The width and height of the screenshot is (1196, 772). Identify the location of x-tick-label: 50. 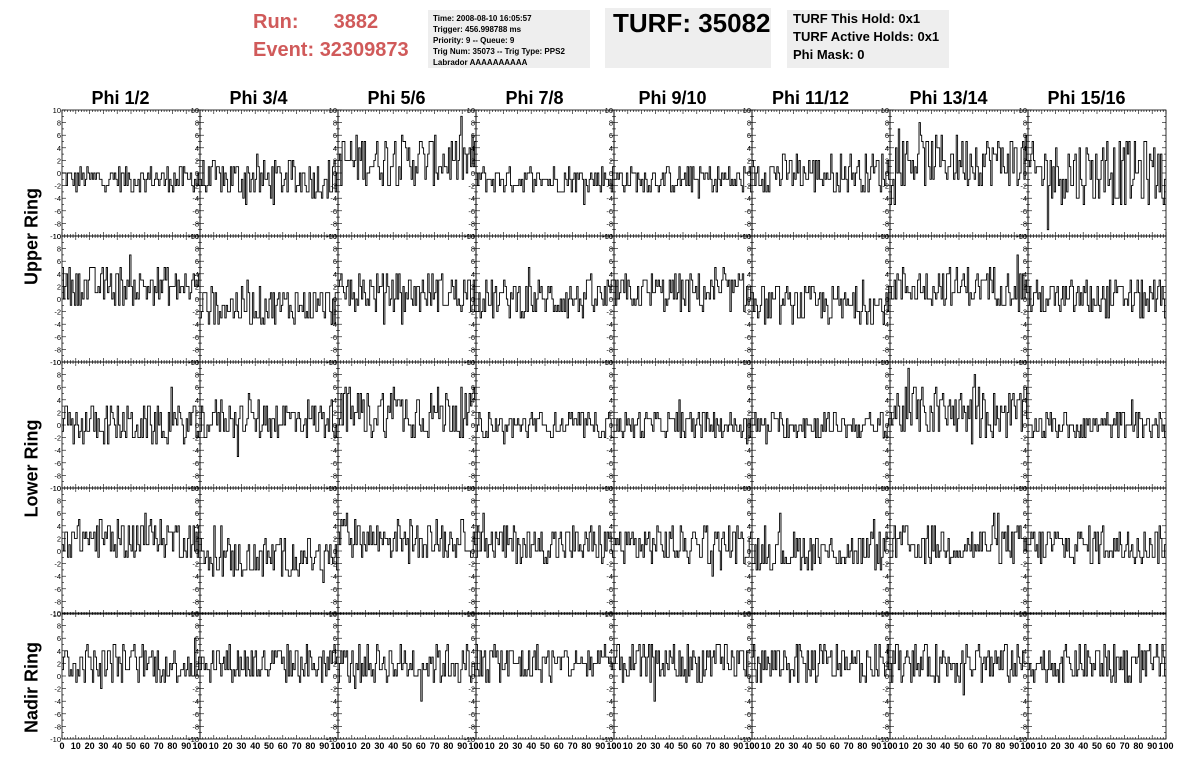
(131, 746).